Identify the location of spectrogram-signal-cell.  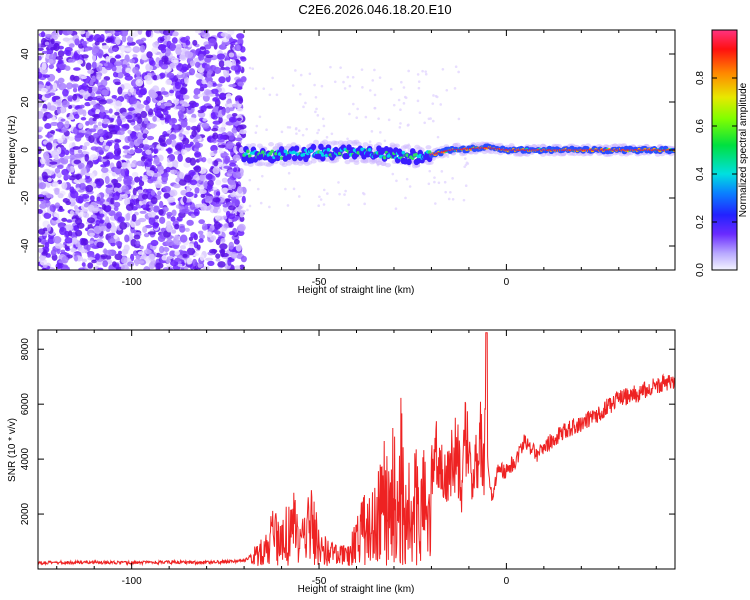
(296, 148).